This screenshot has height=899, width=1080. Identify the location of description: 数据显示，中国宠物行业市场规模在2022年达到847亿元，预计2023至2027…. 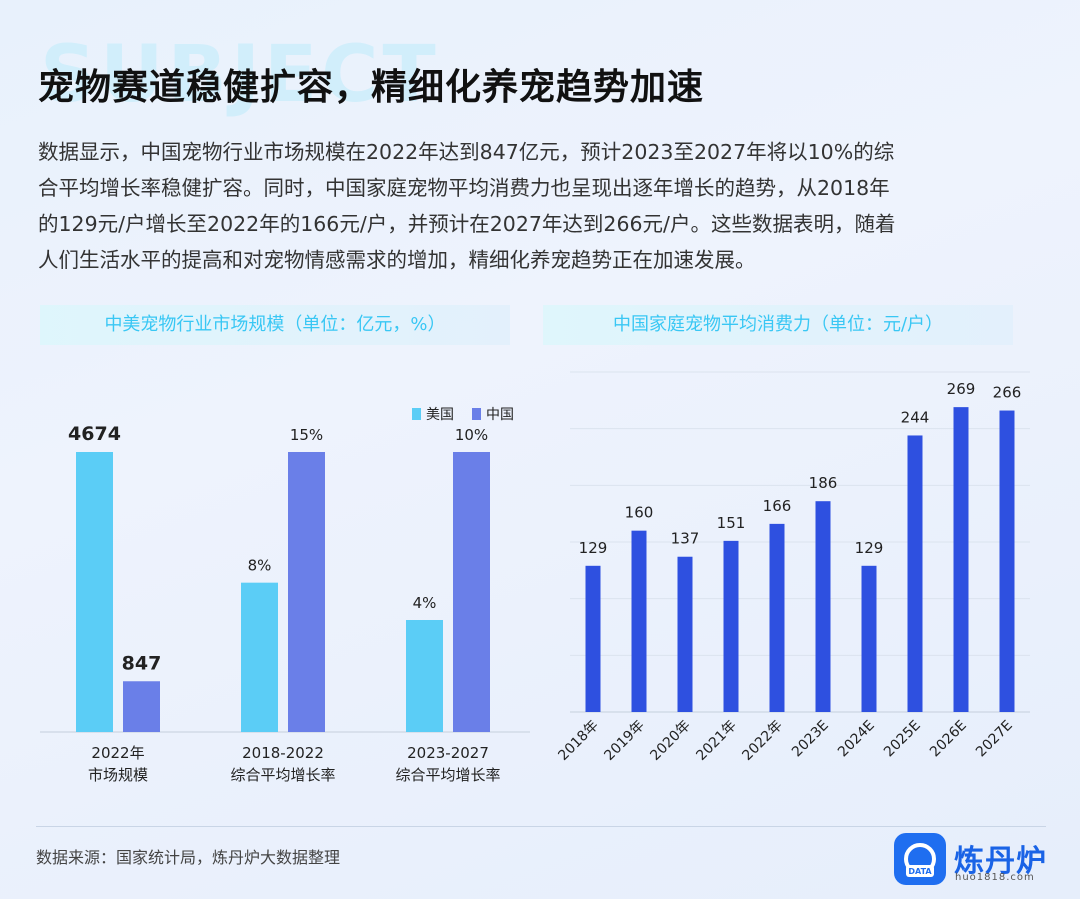
(543, 206).